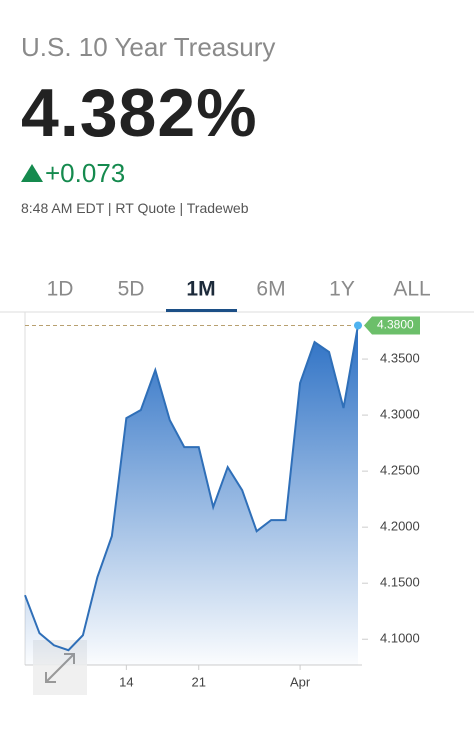  I want to click on title: U.S. 10 Year Treasury, so click(148, 47).